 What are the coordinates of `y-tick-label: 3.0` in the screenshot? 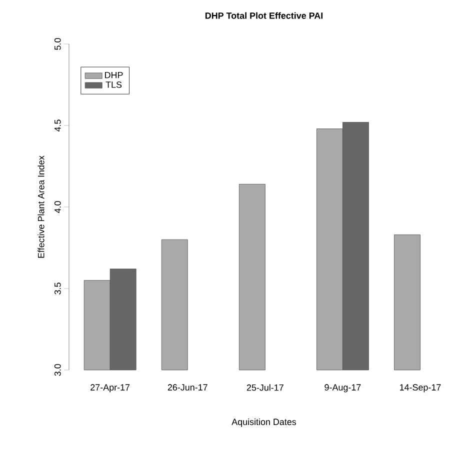 It's located at (57, 370).